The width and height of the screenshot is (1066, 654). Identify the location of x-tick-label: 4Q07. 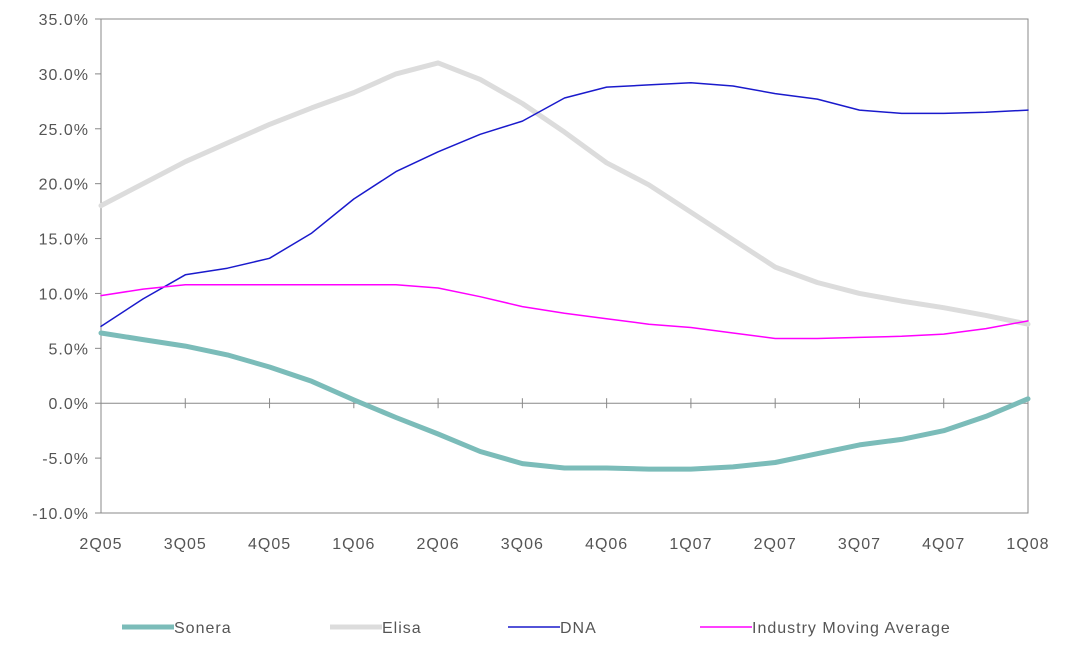
(943, 544).